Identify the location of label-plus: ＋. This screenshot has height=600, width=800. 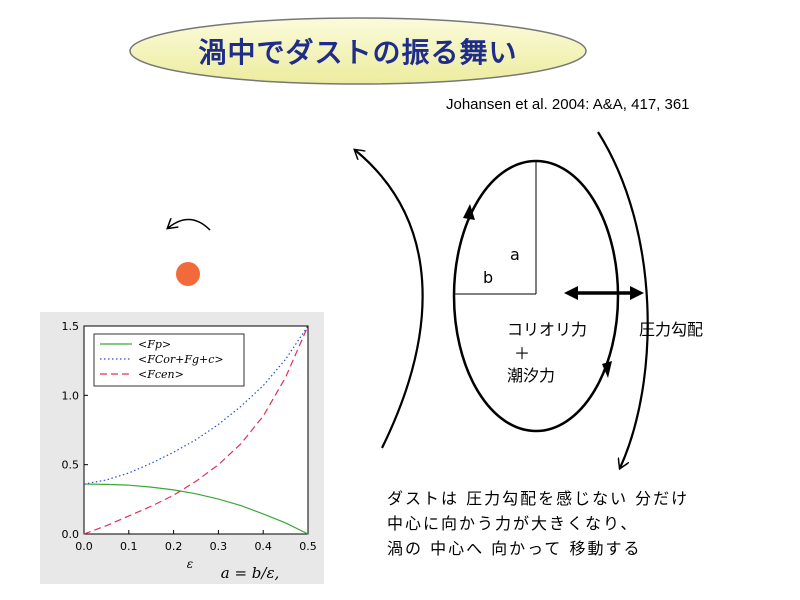
(522, 353).